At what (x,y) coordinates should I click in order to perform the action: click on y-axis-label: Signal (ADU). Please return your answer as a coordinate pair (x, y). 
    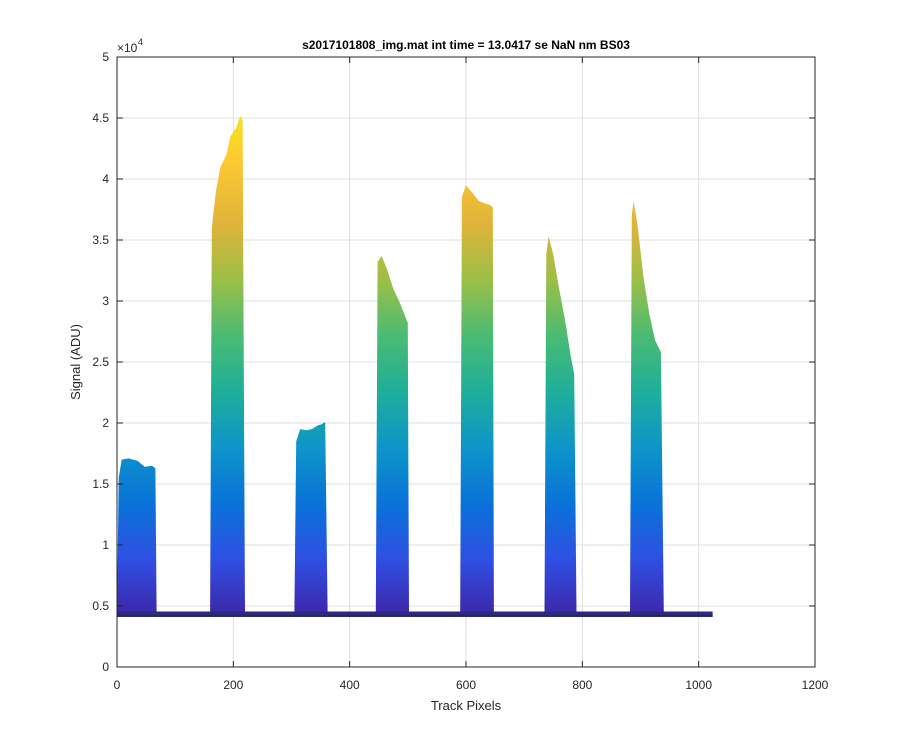
    Looking at the image, I should click on (75, 362).